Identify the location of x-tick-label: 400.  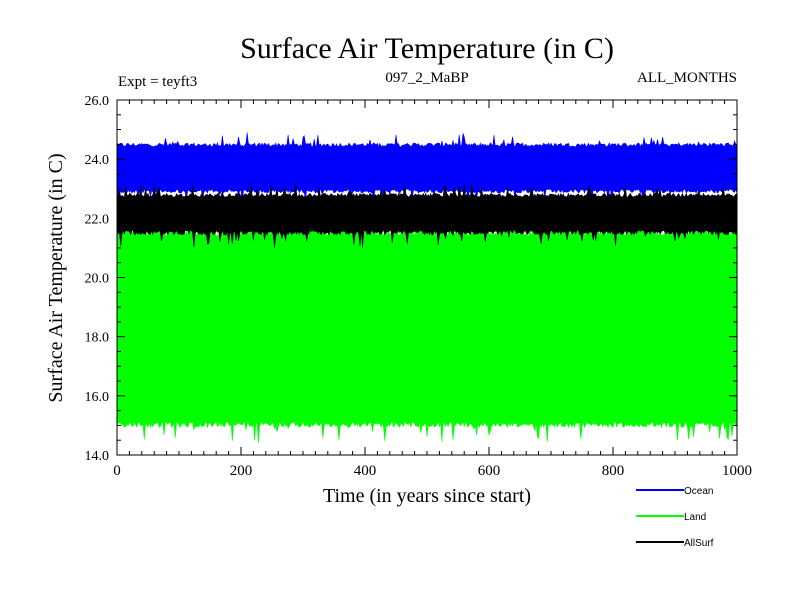
(365, 471).